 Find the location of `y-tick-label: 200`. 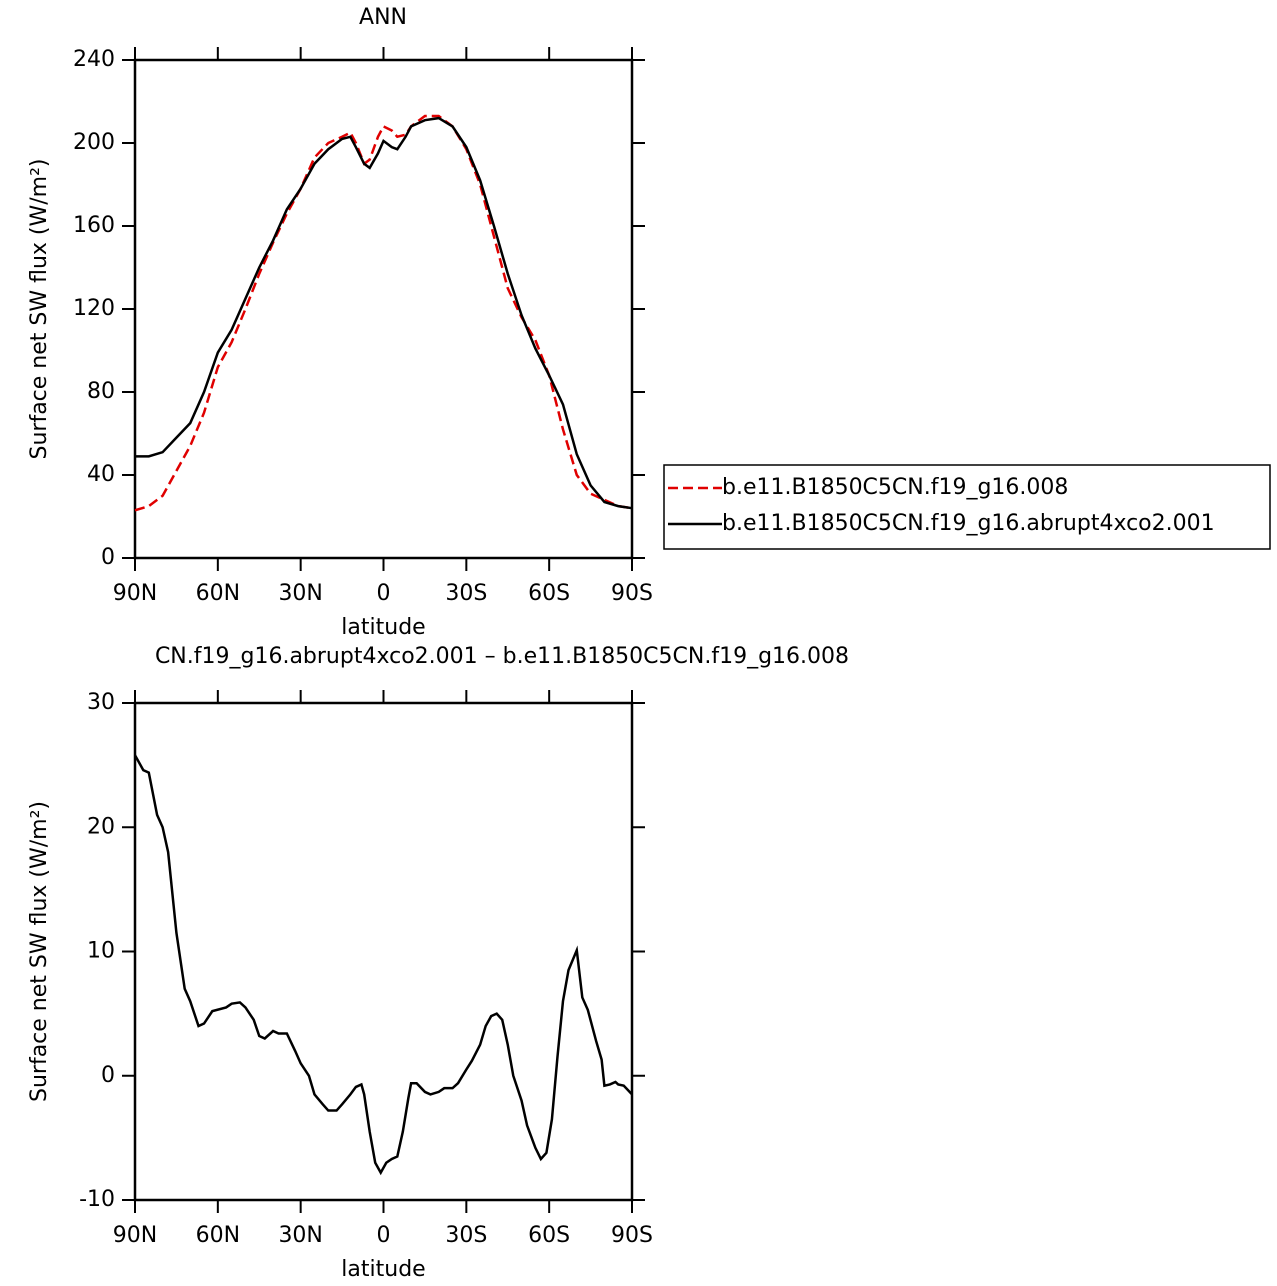

y-tick-label: 200 is located at coordinates (94, 142).